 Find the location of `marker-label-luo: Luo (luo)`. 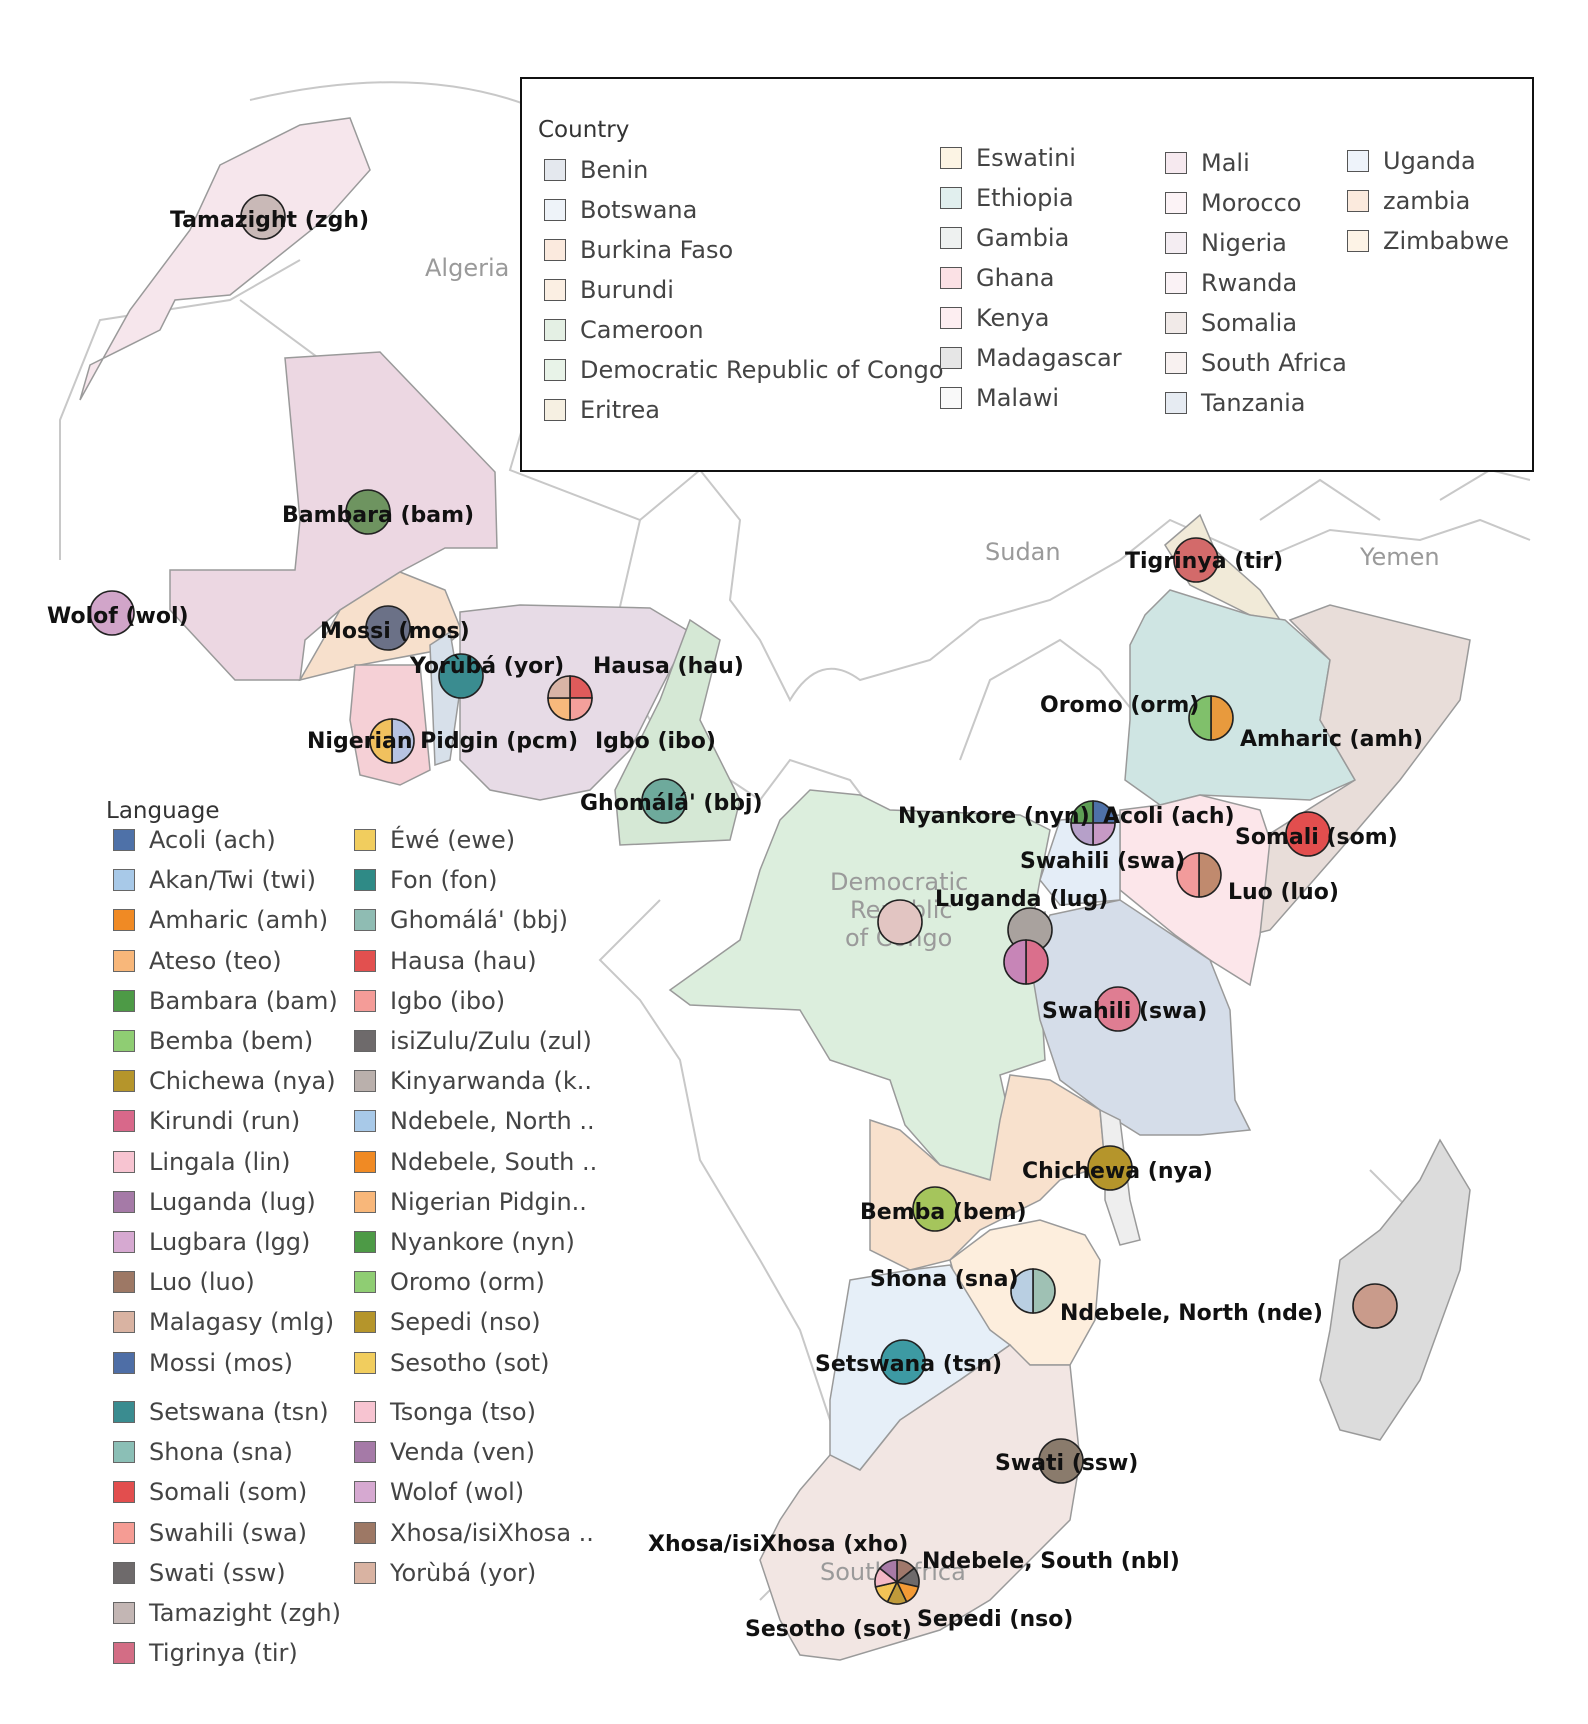

marker-label-luo: Luo (luo) is located at coordinates (1283, 892).